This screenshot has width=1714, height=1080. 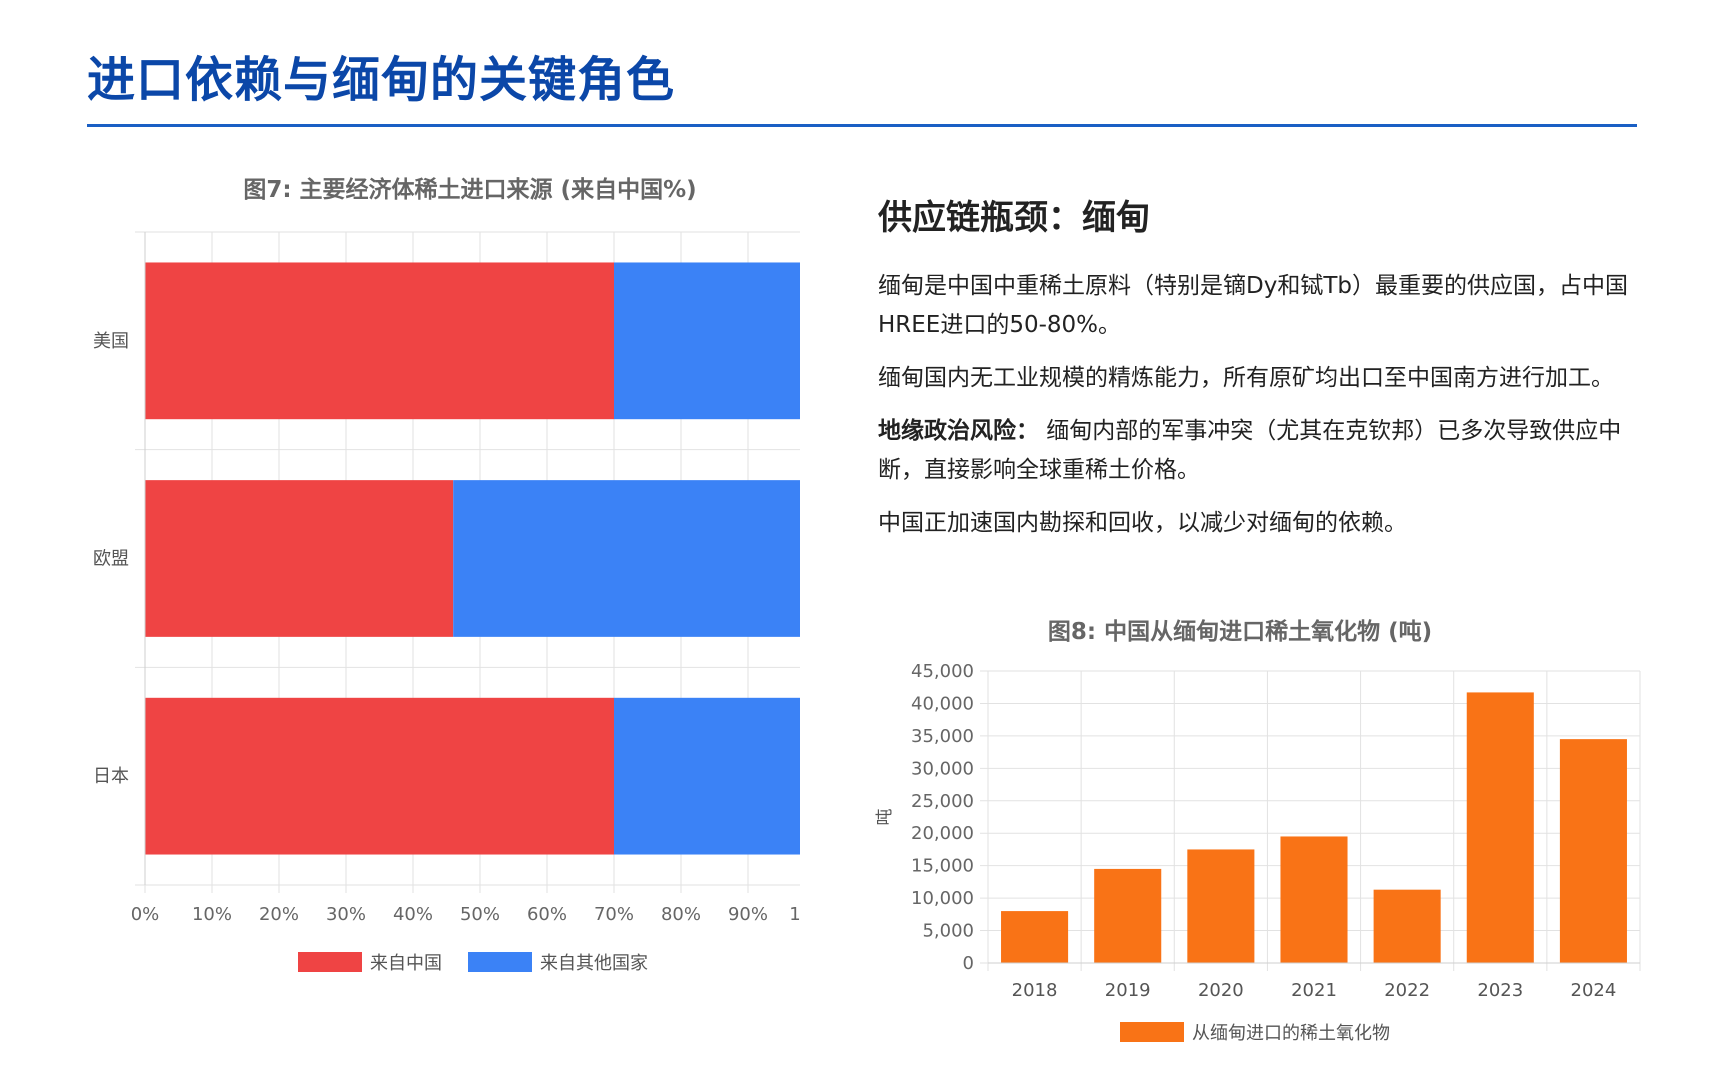 What do you see at coordinates (862, 125) in the screenshot?
I see `title-divider` at bounding box center [862, 125].